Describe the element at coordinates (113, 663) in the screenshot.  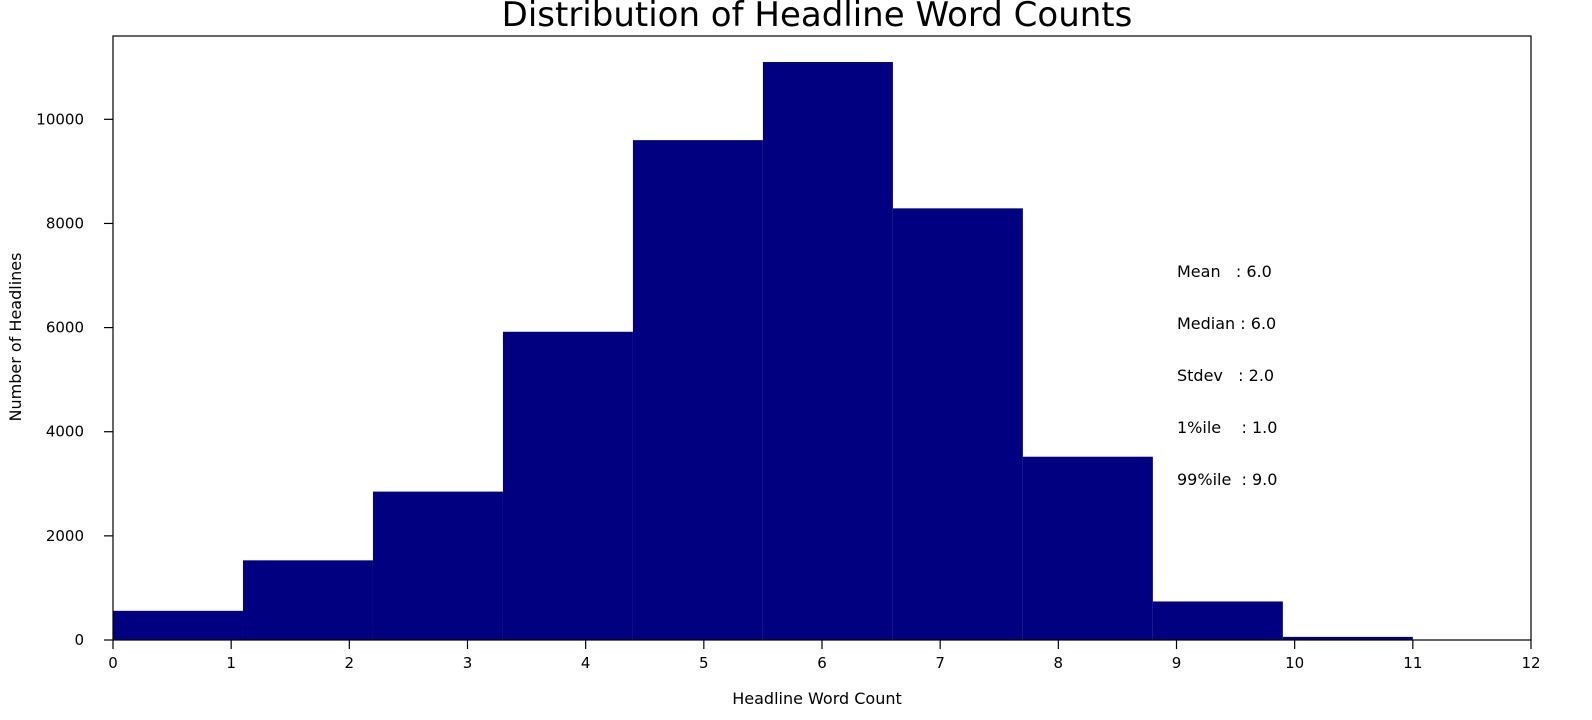
I see `x-tick-label: 0` at that location.